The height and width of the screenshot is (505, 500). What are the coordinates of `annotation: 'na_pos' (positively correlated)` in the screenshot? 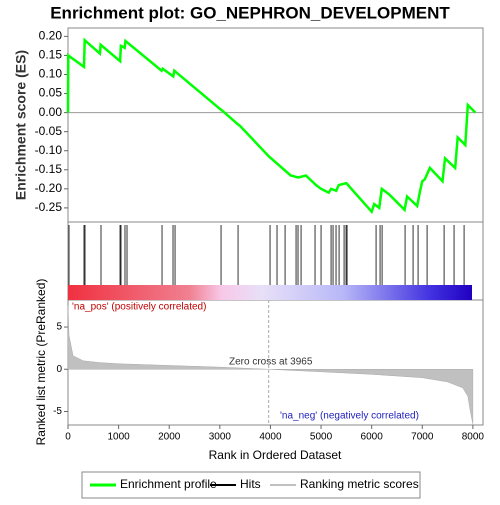 It's located at (139, 307).